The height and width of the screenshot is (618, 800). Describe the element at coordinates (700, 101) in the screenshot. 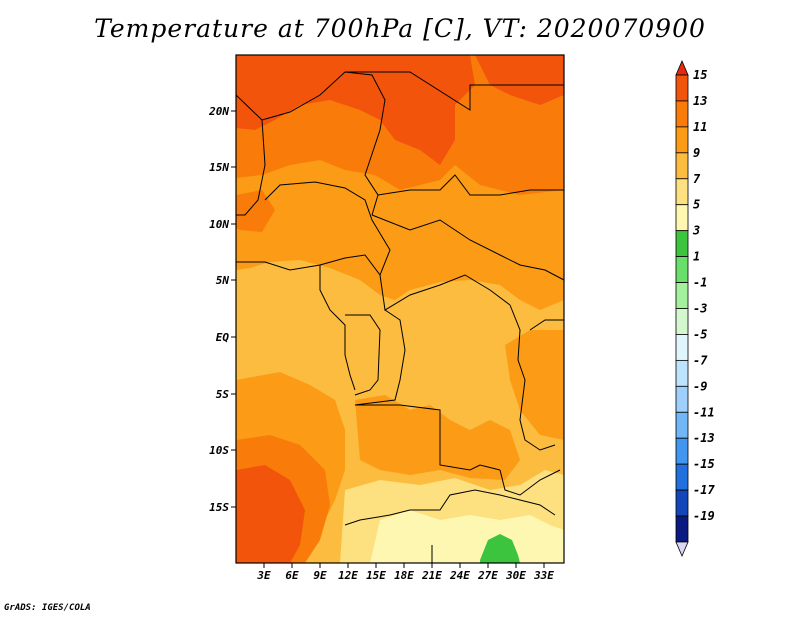

I see `legend-label: 13` at that location.